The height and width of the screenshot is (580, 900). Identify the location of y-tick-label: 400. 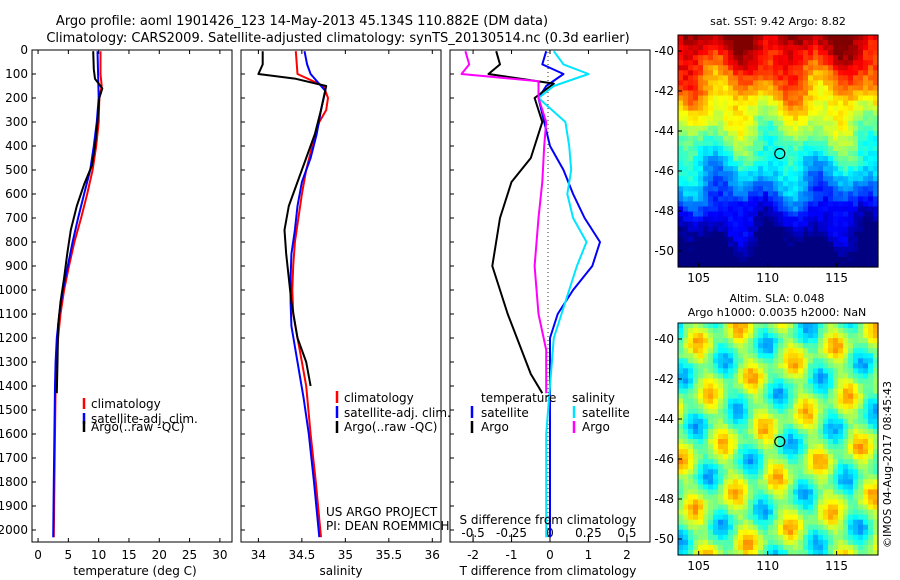
(16, 146).